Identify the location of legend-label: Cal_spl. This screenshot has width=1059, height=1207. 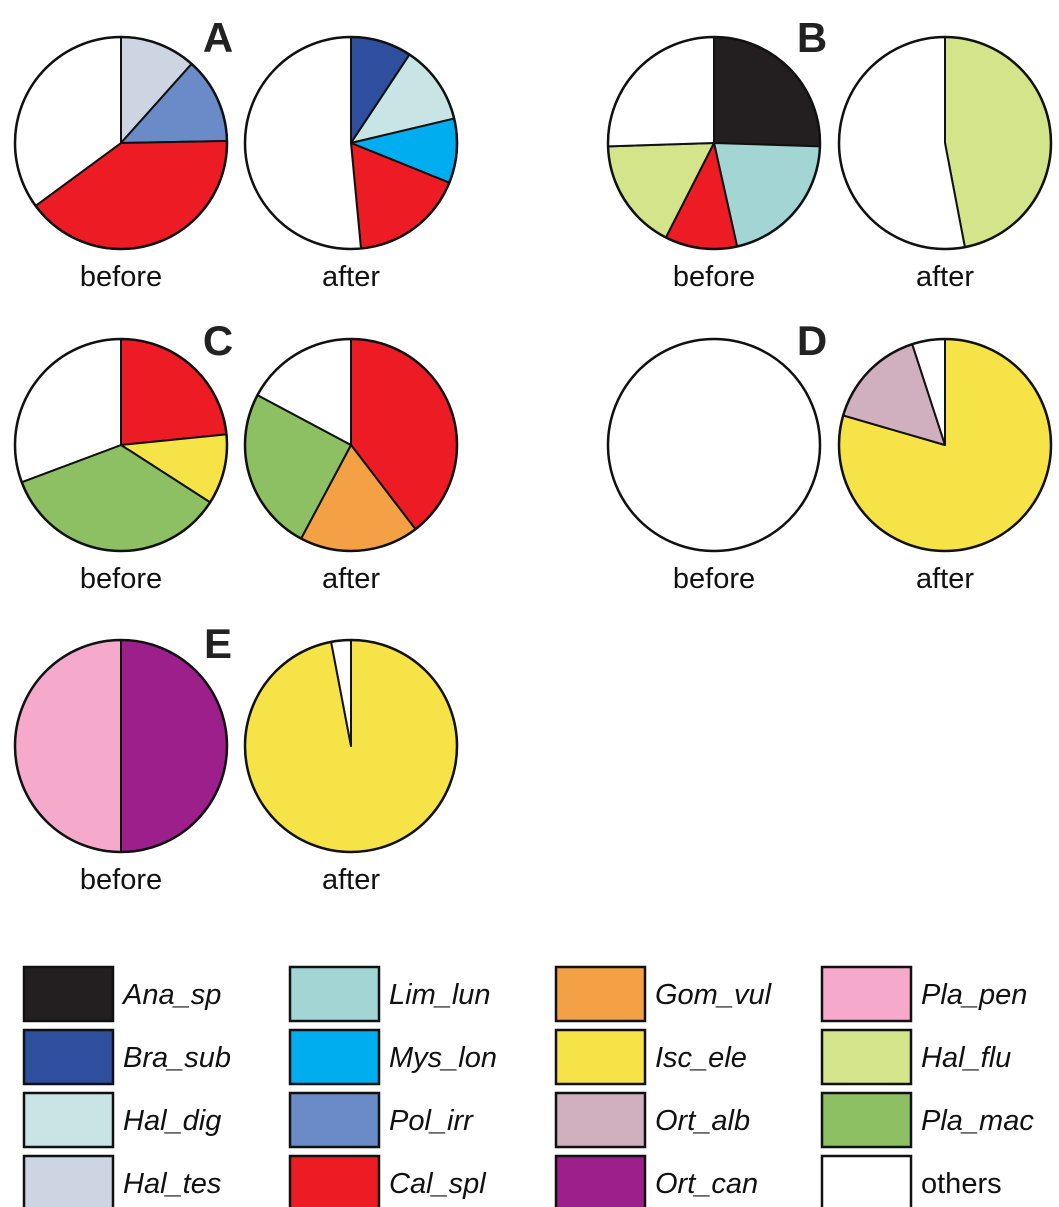
(438, 1184).